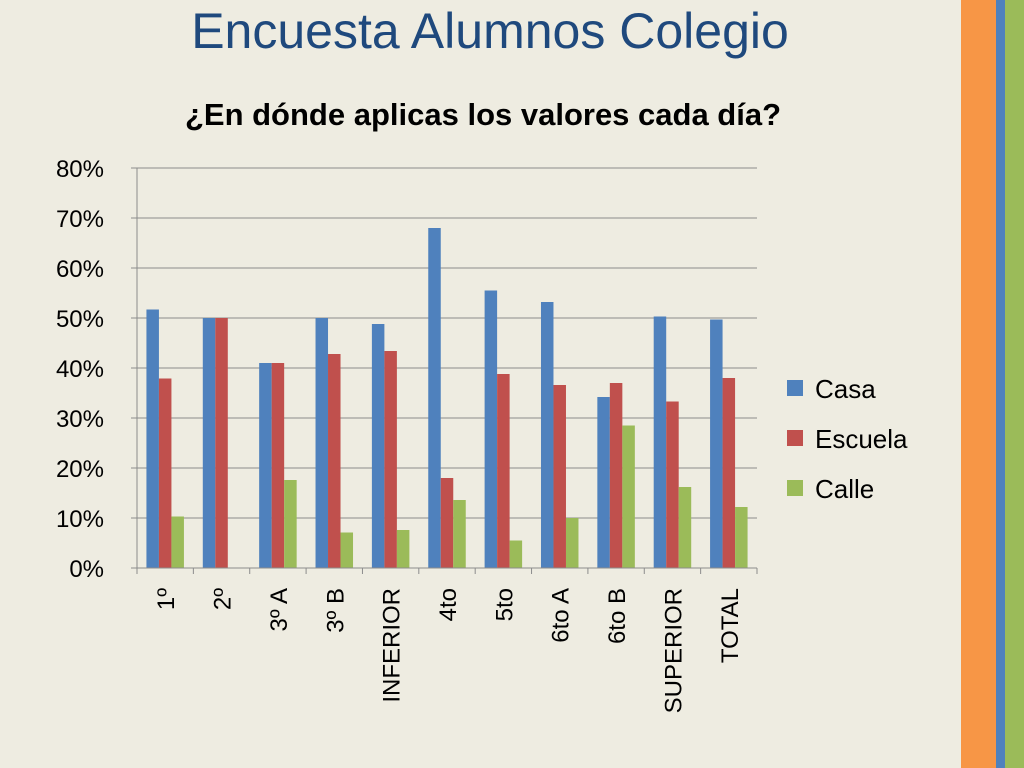  I want to click on x-tick-label: 3º B, so click(335, 610).